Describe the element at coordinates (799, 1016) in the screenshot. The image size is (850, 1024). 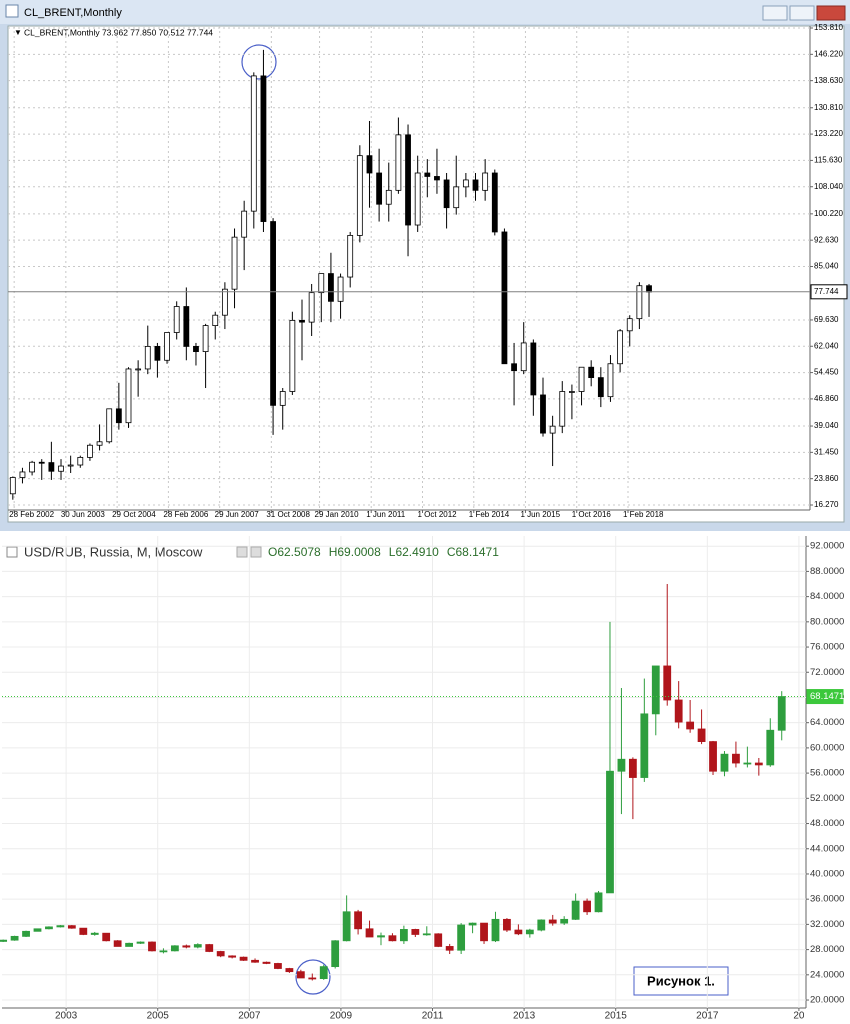
I see `x-tick-label: 20` at that location.